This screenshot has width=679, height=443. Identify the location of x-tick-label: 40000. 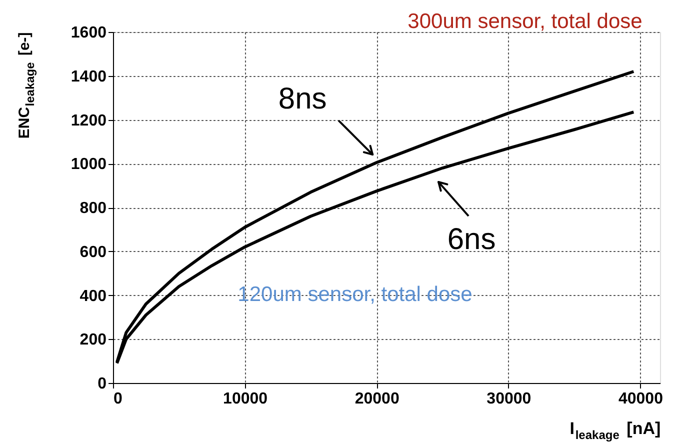
(641, 399).